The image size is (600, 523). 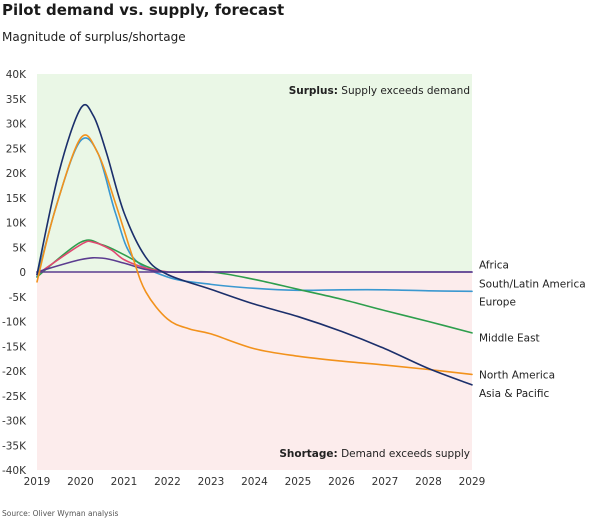 What do you see at coordinates (532, 284) in the screenshot?
I see `series-end-label: South/Latin America` at bounding box center [532, 284].